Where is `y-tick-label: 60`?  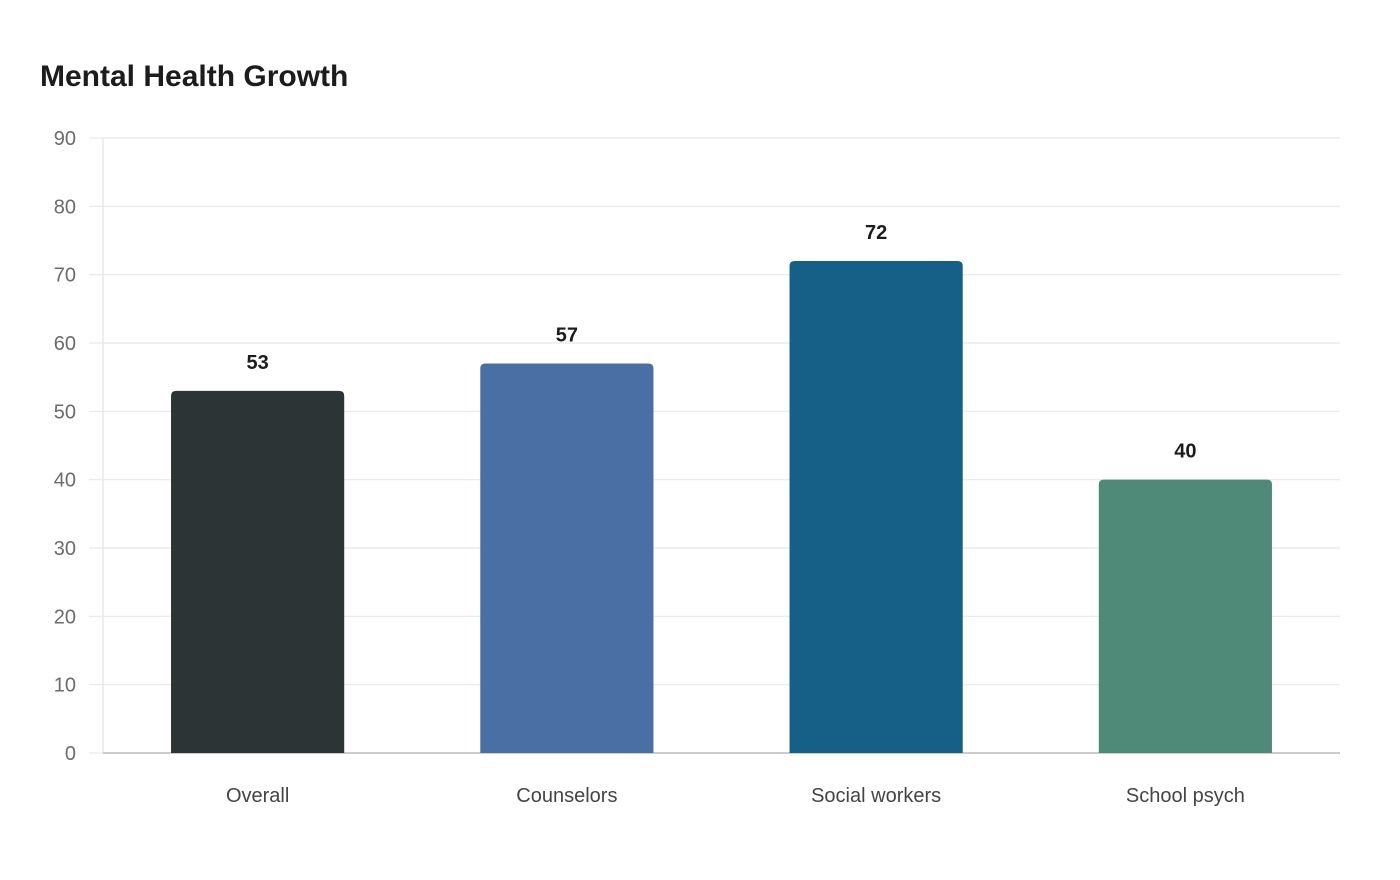 y-tick-label: 60 is located at coordinates (65, 344).